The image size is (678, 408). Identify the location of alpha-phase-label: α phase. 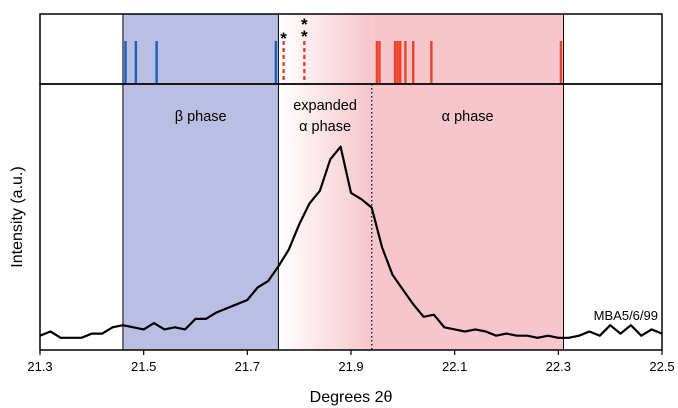
(468, 117).